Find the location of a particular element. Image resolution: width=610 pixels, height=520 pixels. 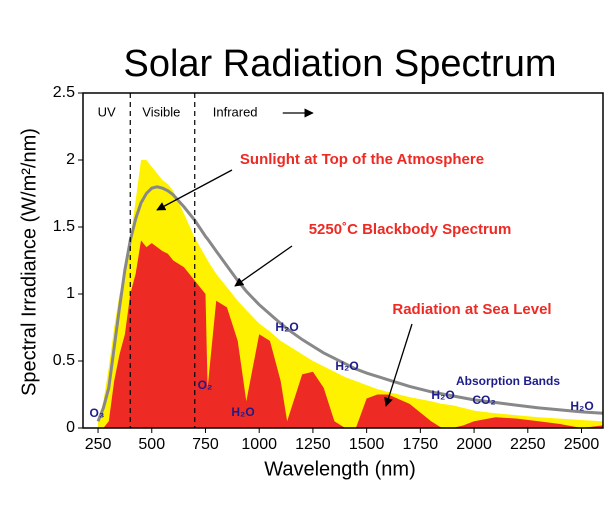

annotation: Absorption Bands is located at coordinates (508, 381).